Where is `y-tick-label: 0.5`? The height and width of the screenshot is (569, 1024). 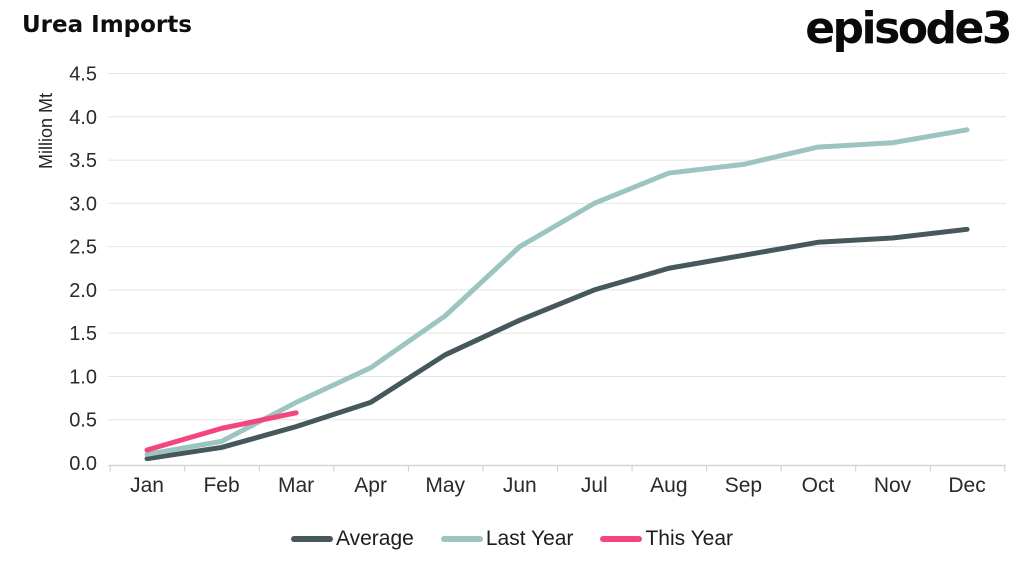 y-tick-label: 0.5 is located at coordinates (83, 421).